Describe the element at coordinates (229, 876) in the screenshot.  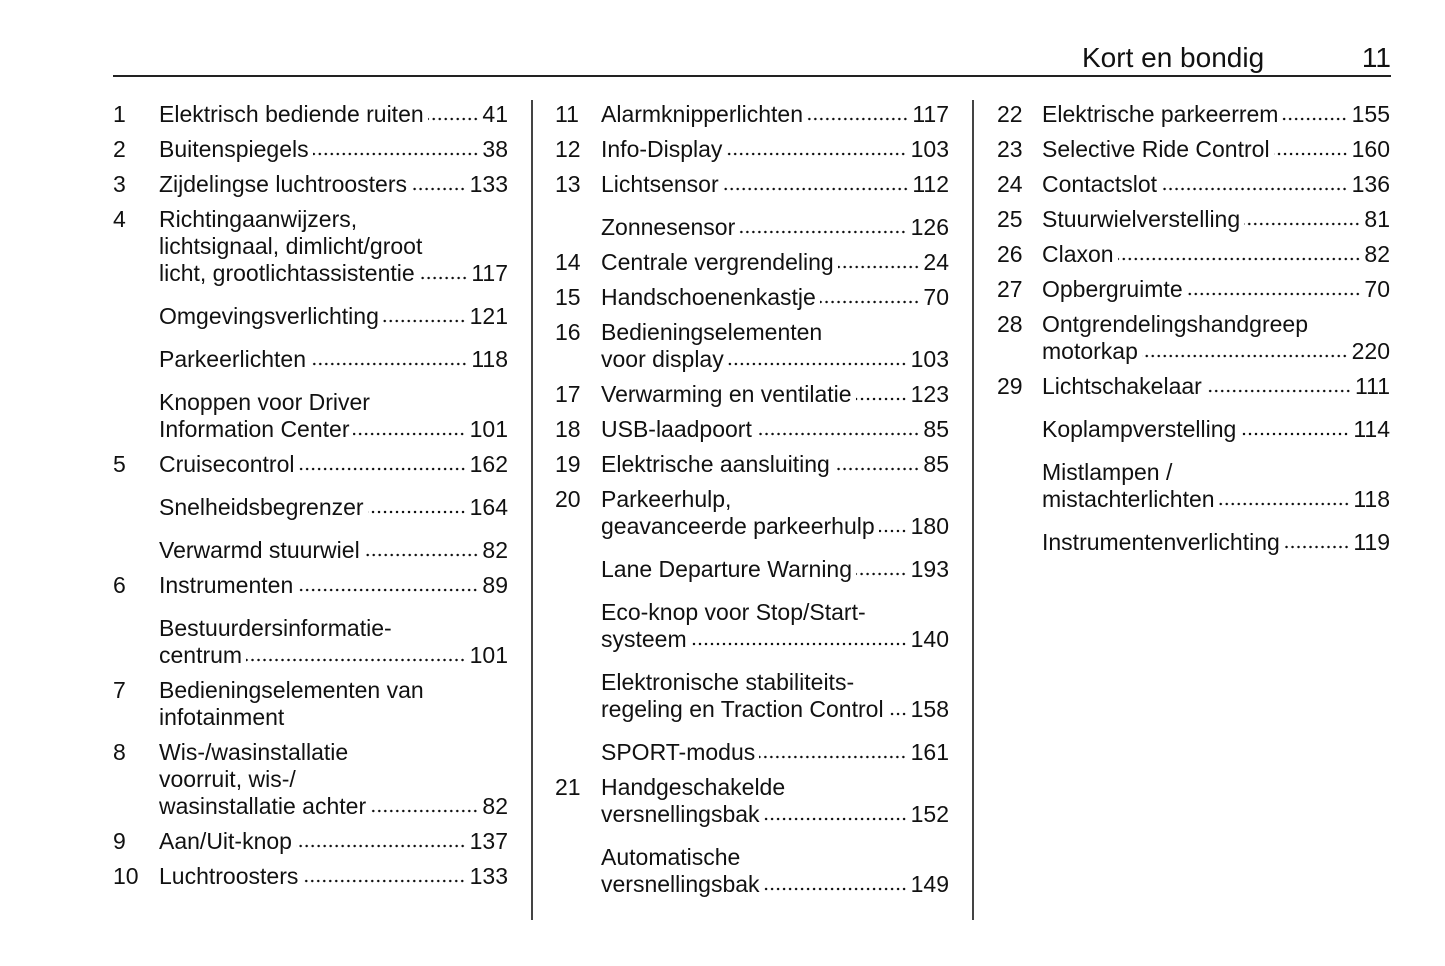
I see `entry-text: Luchtroosters` at that location.